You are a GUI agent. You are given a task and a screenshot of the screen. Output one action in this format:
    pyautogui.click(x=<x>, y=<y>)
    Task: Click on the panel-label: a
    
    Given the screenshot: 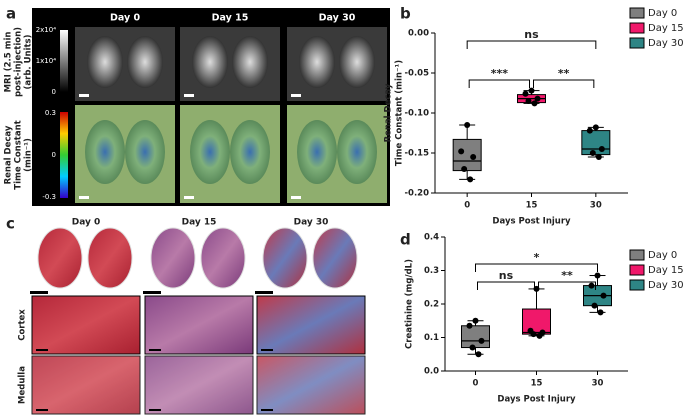 What is the action you would take?
    pyautogui.click(x=11, y=14)
    